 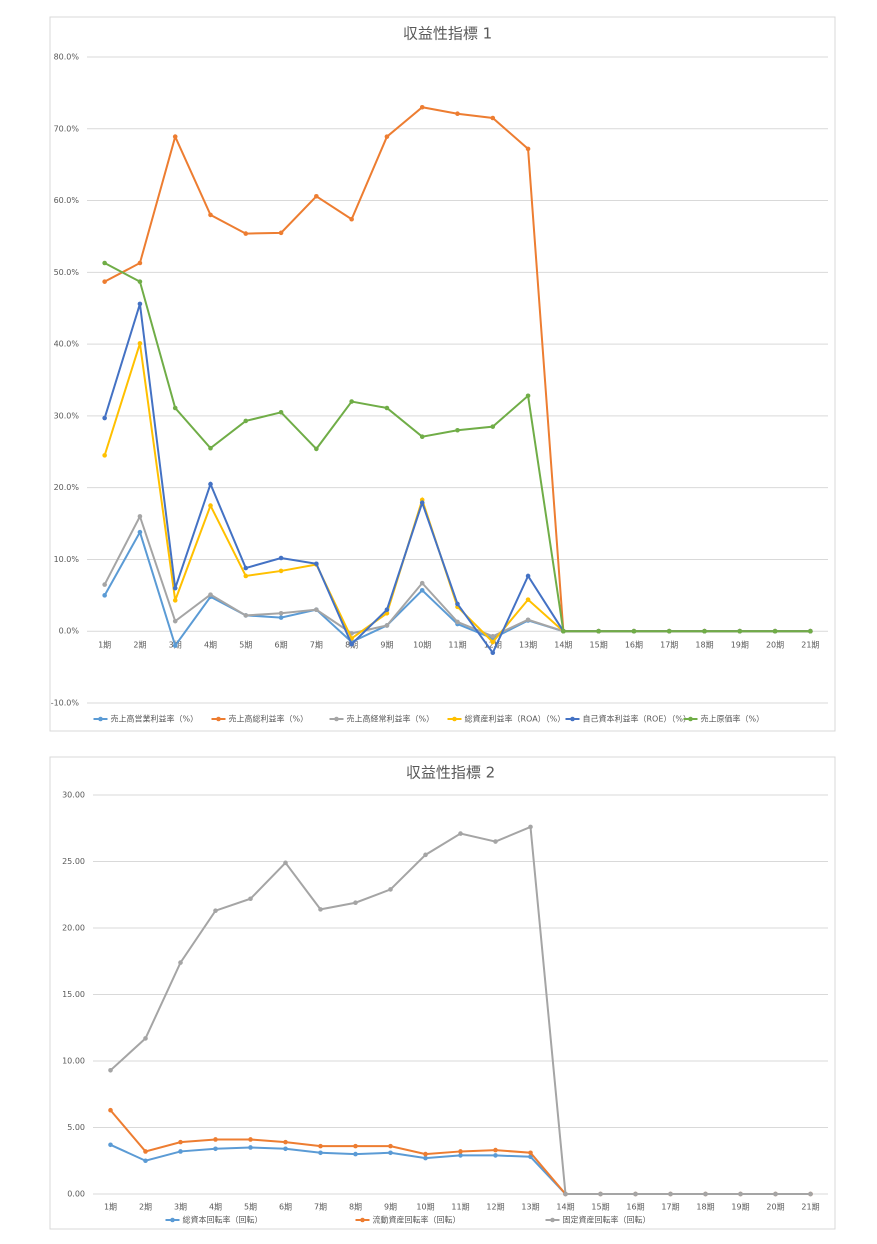 What do you see at coordinates (495, 1207) in the screenshot?
I see `x-tick-label: 12期` at bounding box center [495, 1207].